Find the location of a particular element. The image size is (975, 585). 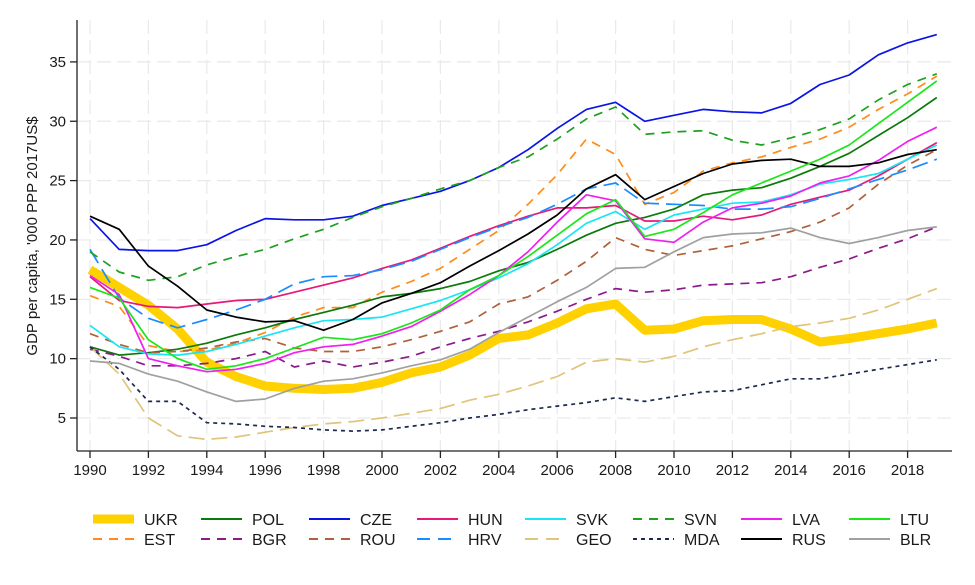

legend-label: POL is located at coordinates (268, 520).